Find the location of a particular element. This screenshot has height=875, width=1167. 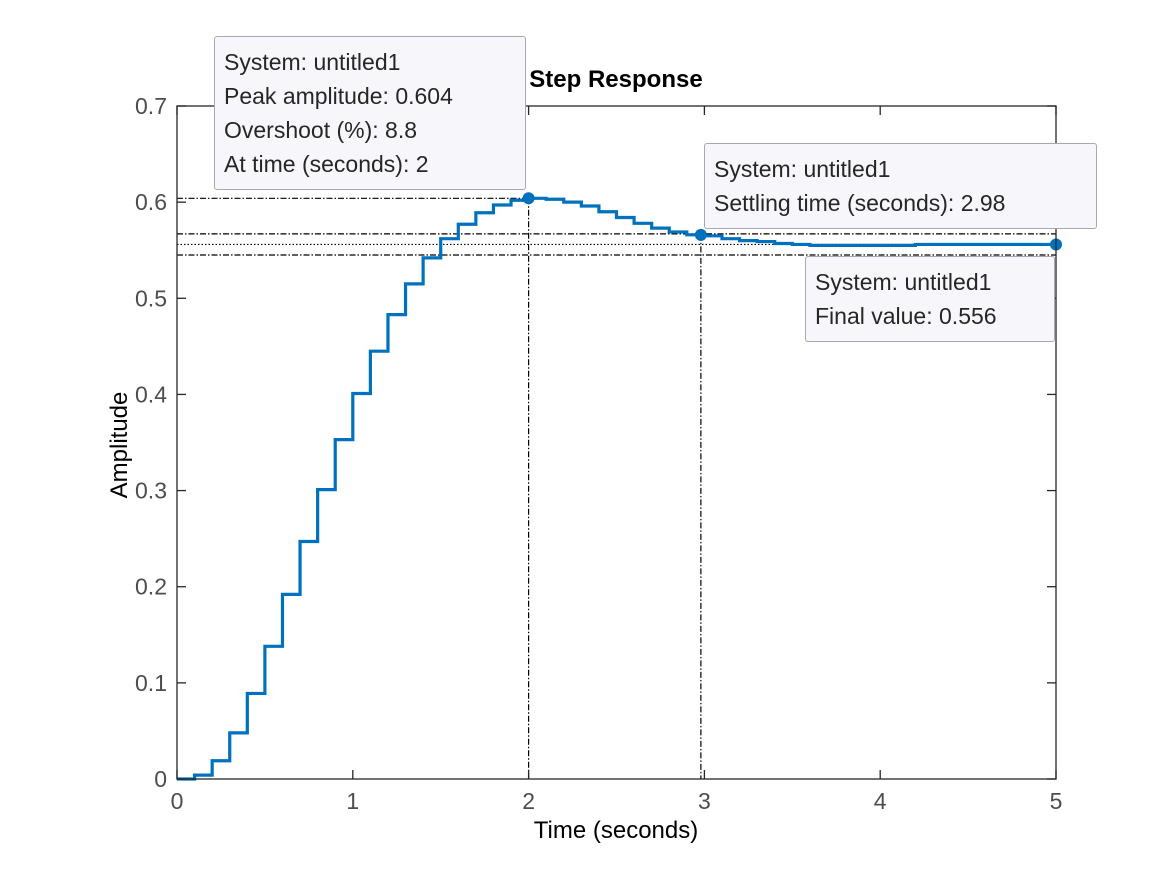

x-axis-label: Time (seconds) is located at coordinates (616, 830).